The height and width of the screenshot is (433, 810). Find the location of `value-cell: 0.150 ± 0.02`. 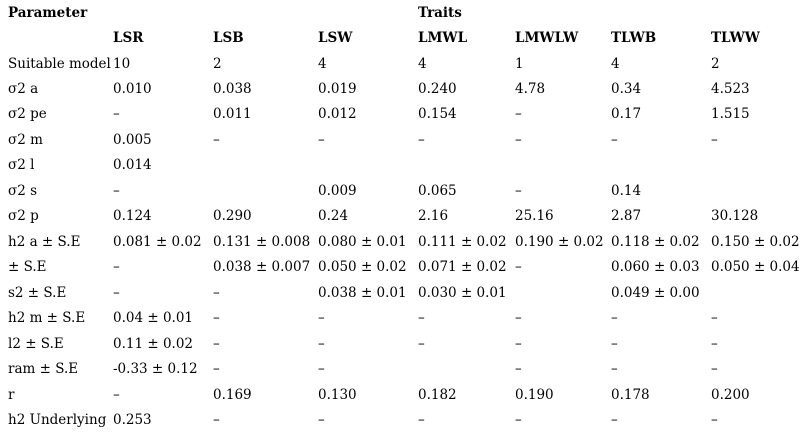

value-cell: 0.150 ± 0.02 is located at coordinates (755, 241).